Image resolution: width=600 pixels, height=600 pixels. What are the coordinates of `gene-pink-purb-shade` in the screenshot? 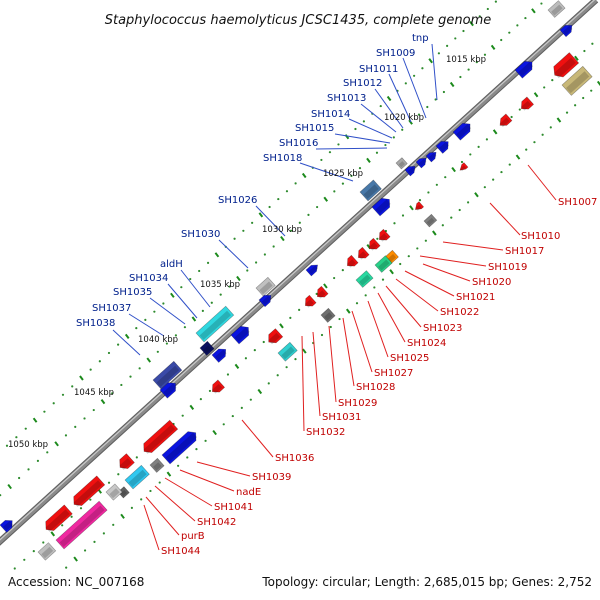 It's located at (82, 526).